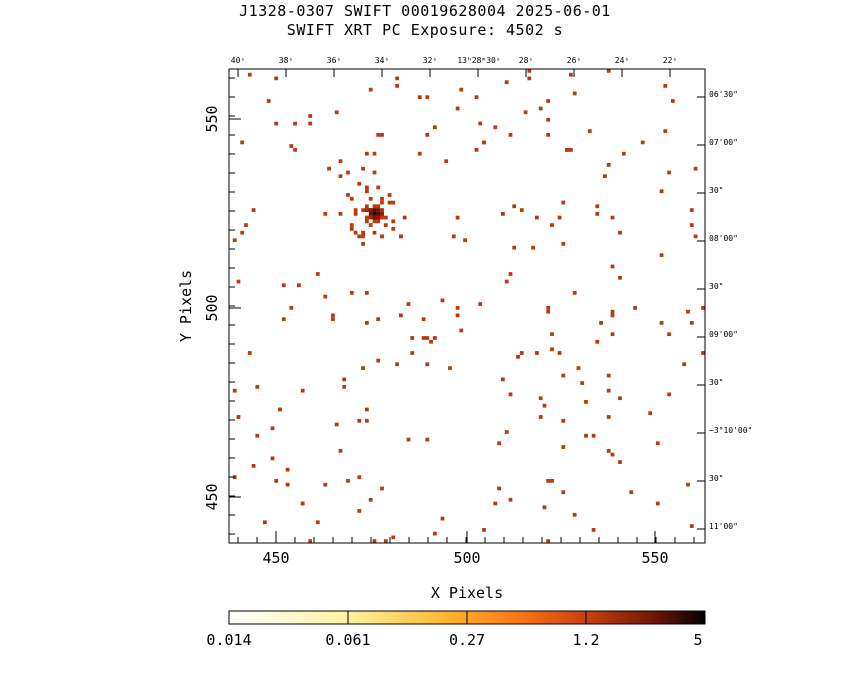 This screenshot has height=680, width=850. What do you see at coordinates (467, 593) in the screenshot?
I see `x-axis-label: X Pixels` at bounding box center [467, 593].